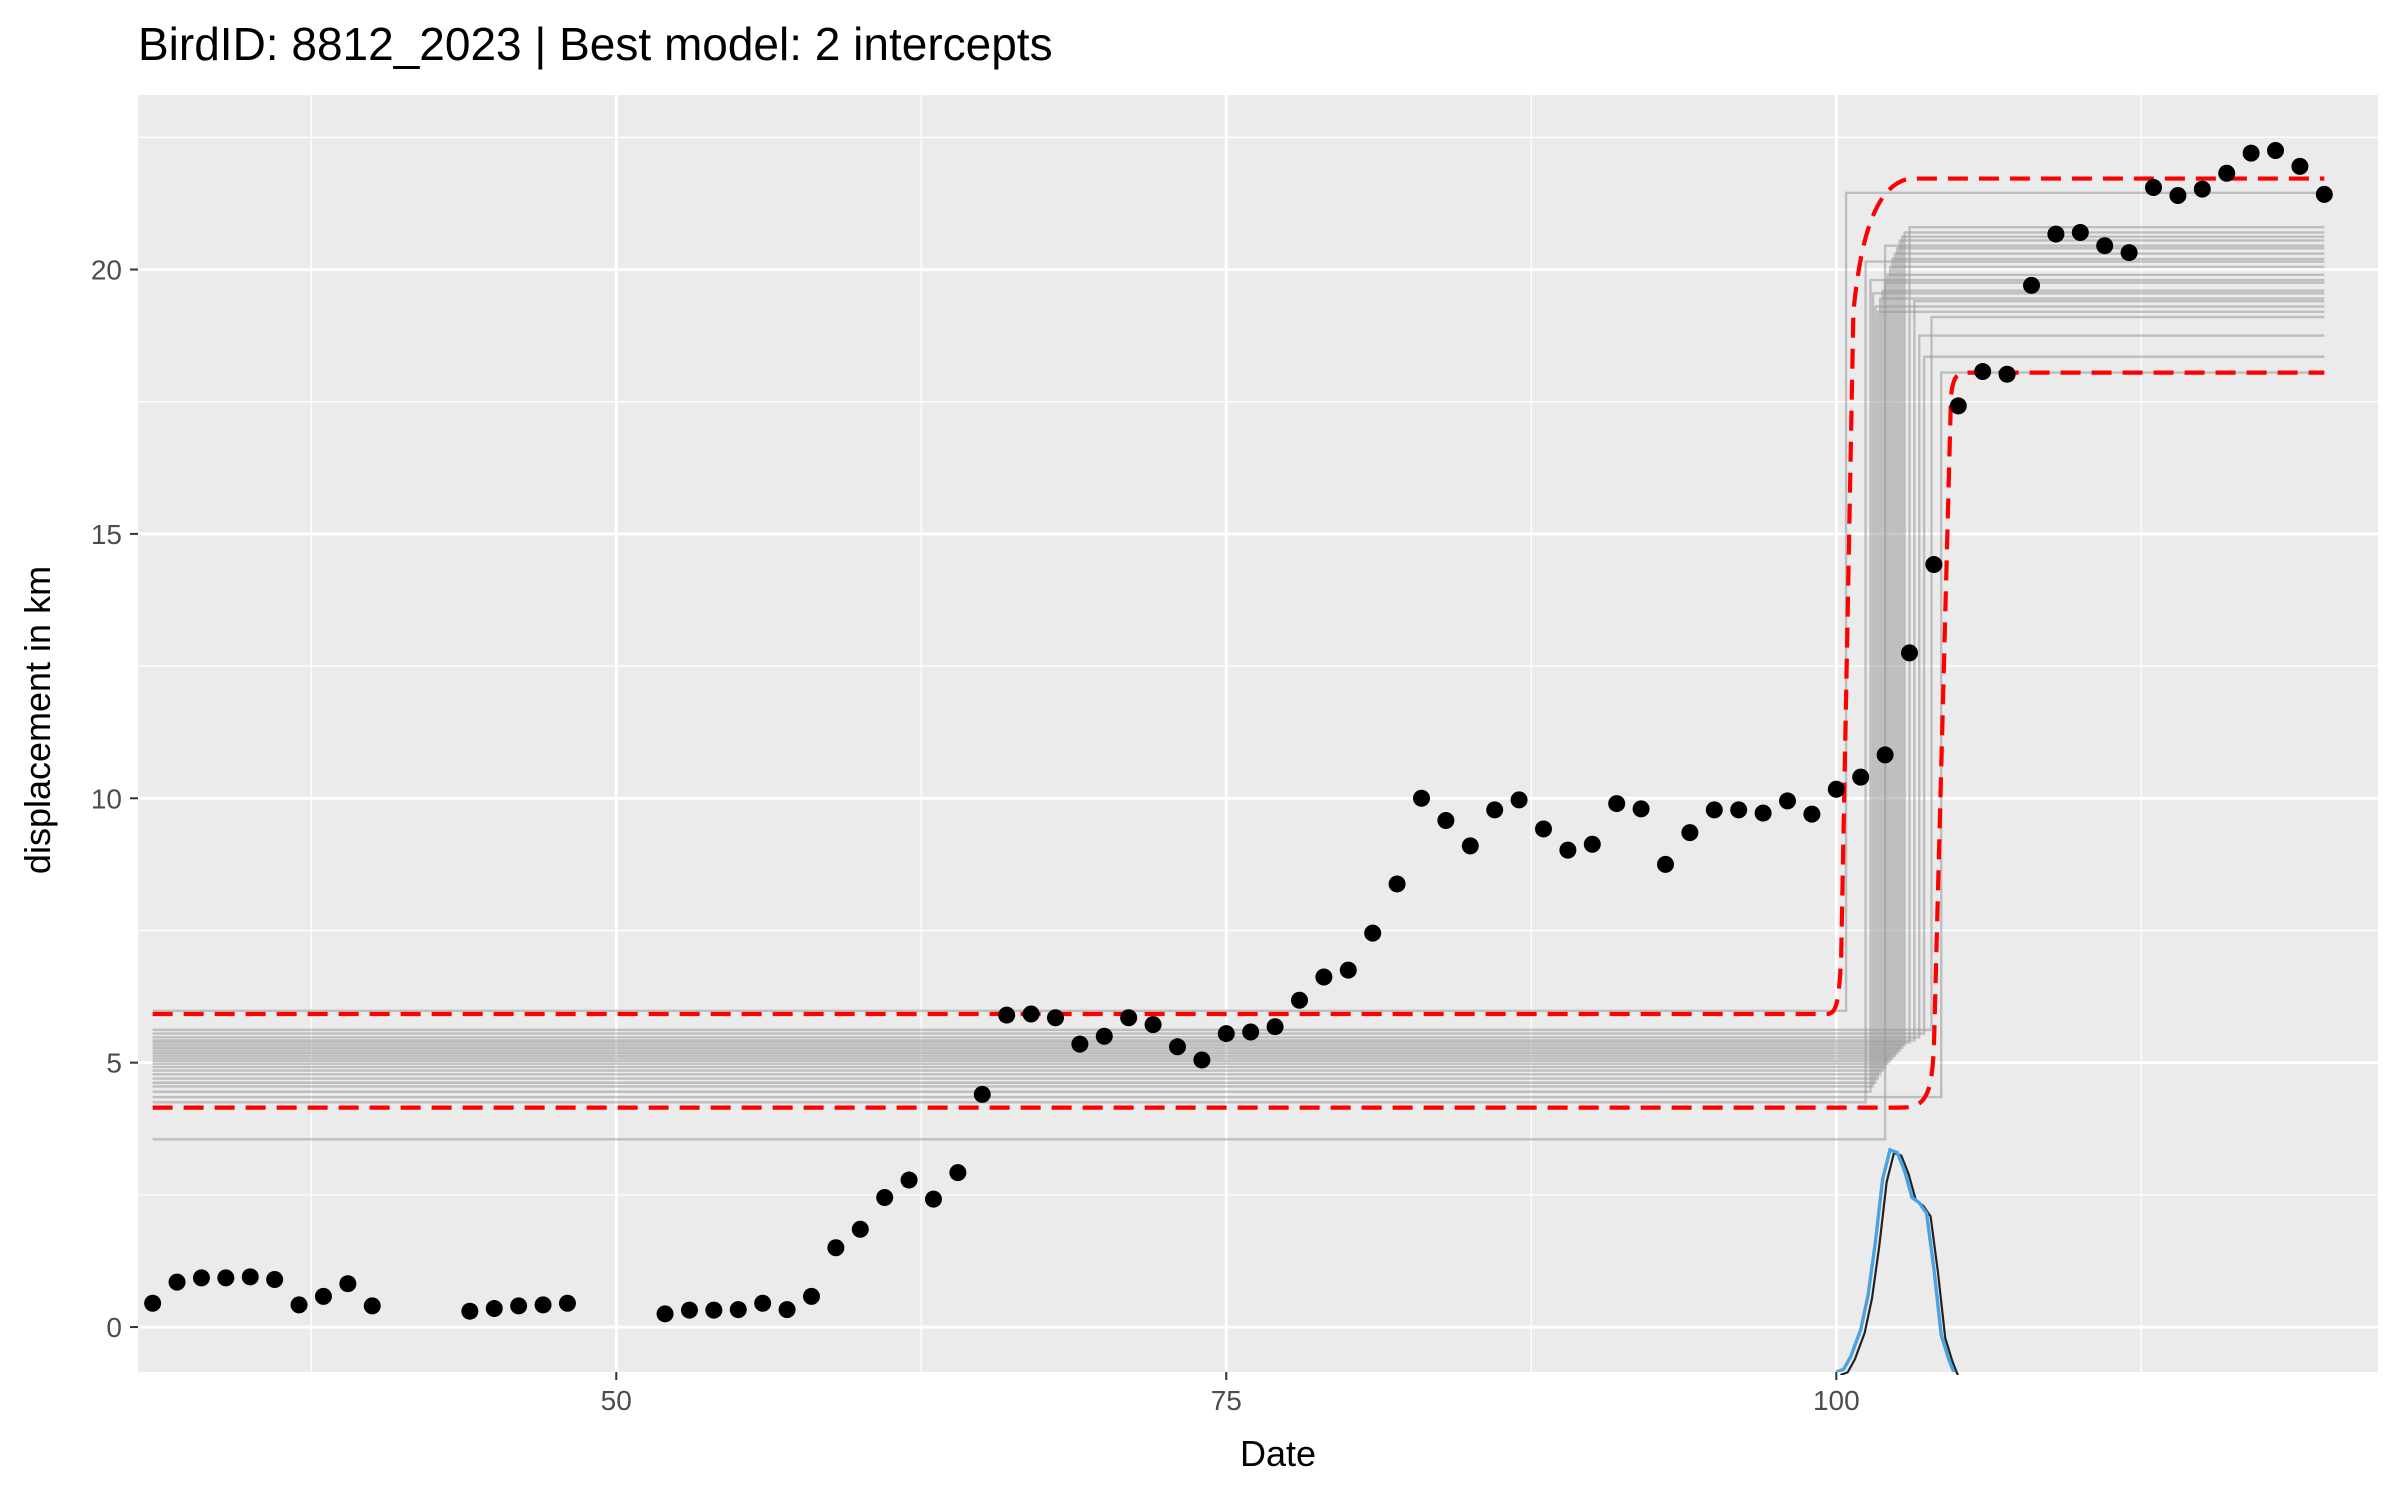 This screenshot has width=2400, height=1500. What do you see at coordinates (106, 798) in the screenshot?
I see `y-tick-label: 10` at bounding box center [106, 798].